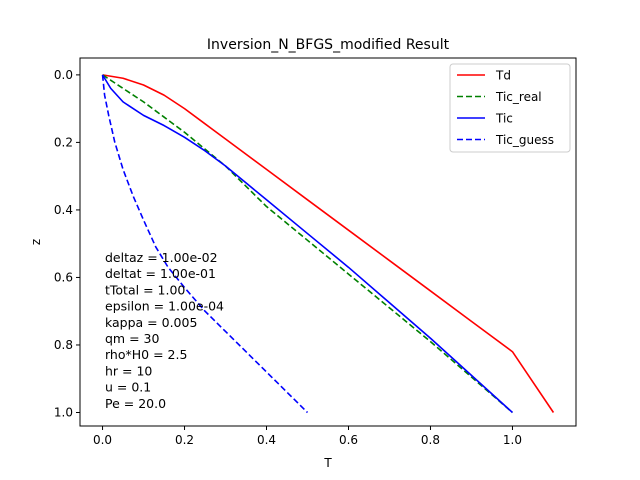  I want to click on legend: Td Tic_real Tic Tic_guess, so click(510, 108).